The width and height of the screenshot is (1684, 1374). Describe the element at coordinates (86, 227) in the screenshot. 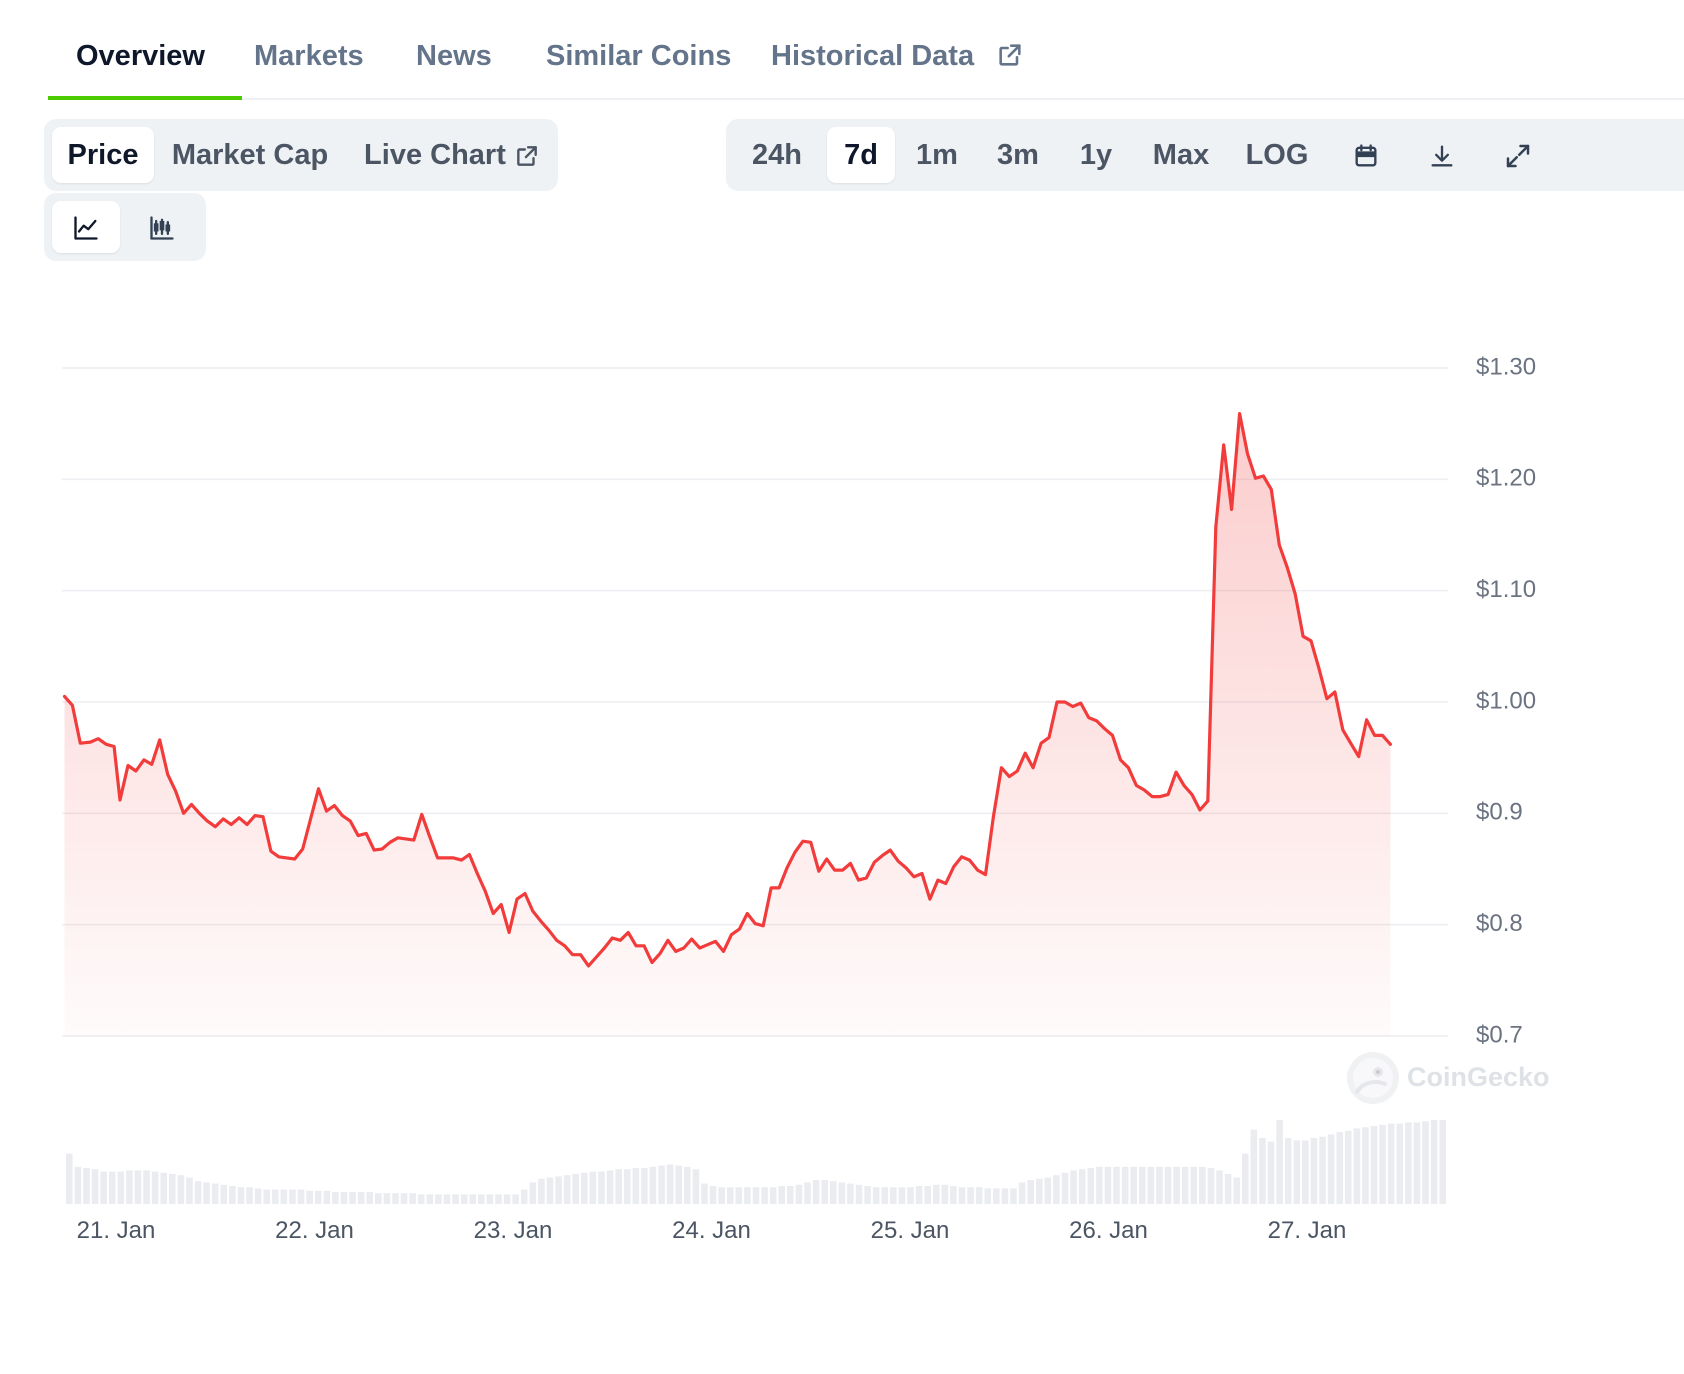

I see `line-chart-button` at that location.